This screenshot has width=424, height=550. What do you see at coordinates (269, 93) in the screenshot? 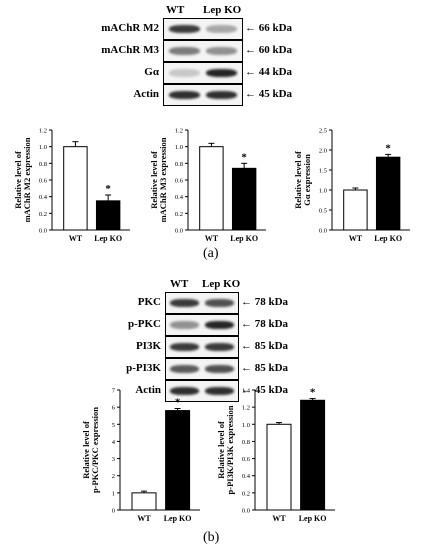
I see `blot-kda-label: ← 45 kDa` at bounding box center [269, 93].